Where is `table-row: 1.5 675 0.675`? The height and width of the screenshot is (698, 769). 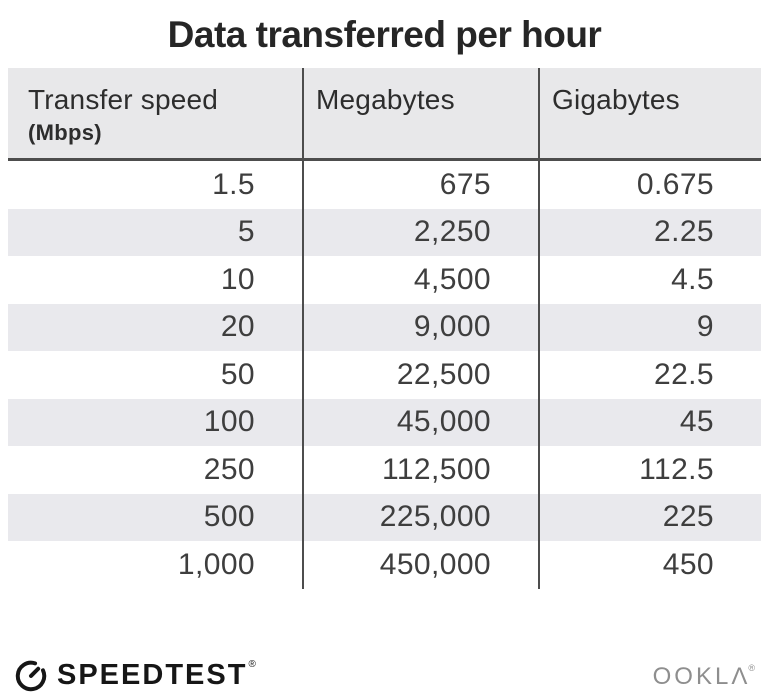 table-row: 1.5 675 0.675 is located at coordinates (384, 185).